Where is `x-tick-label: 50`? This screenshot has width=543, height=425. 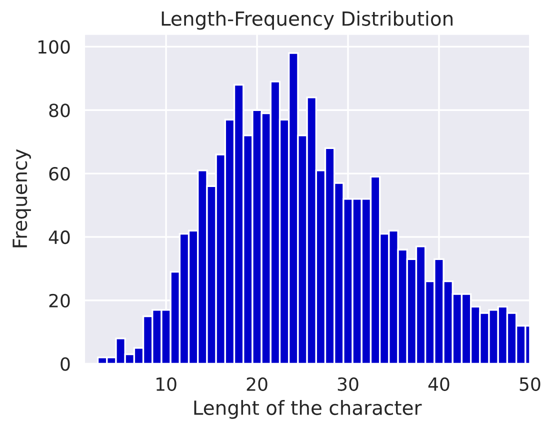
x-tick-label: 50 is located at coordinates (530, 384).